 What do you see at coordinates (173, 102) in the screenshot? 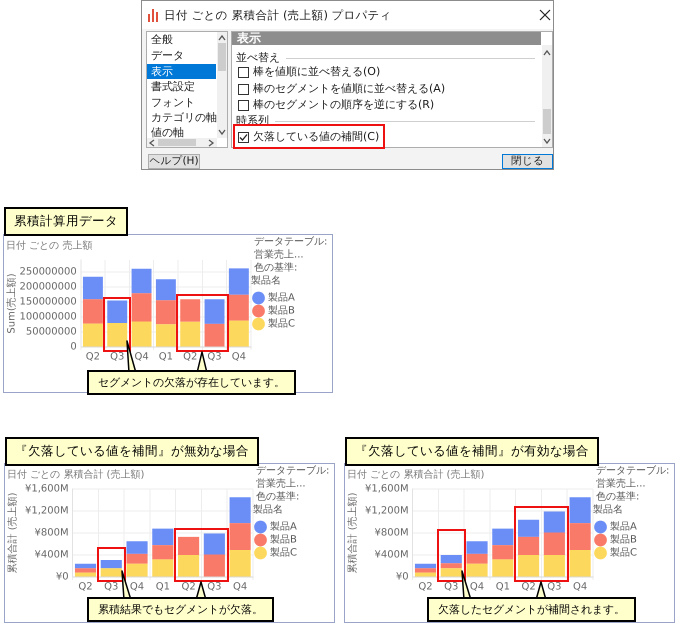
I see `text: フォント` at bounding box center [173, 102].